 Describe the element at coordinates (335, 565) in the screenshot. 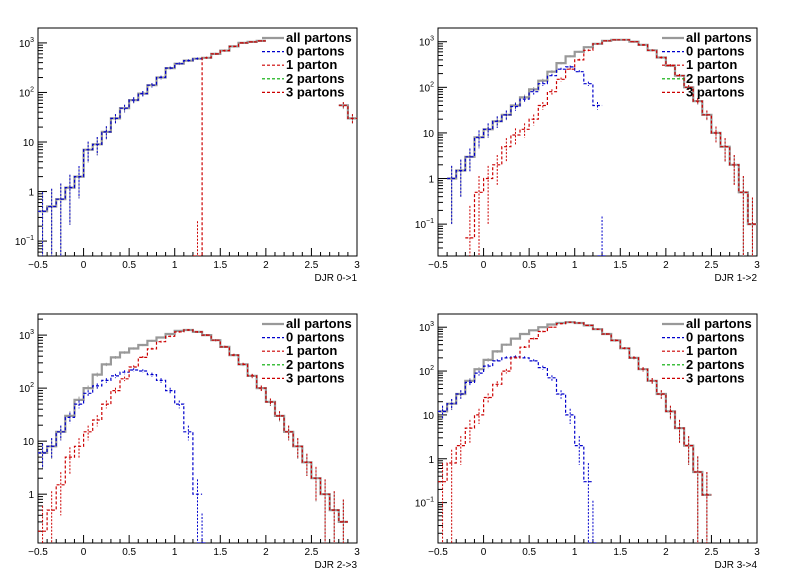

I see `x-axis-label: DJR 2->3` at that location.